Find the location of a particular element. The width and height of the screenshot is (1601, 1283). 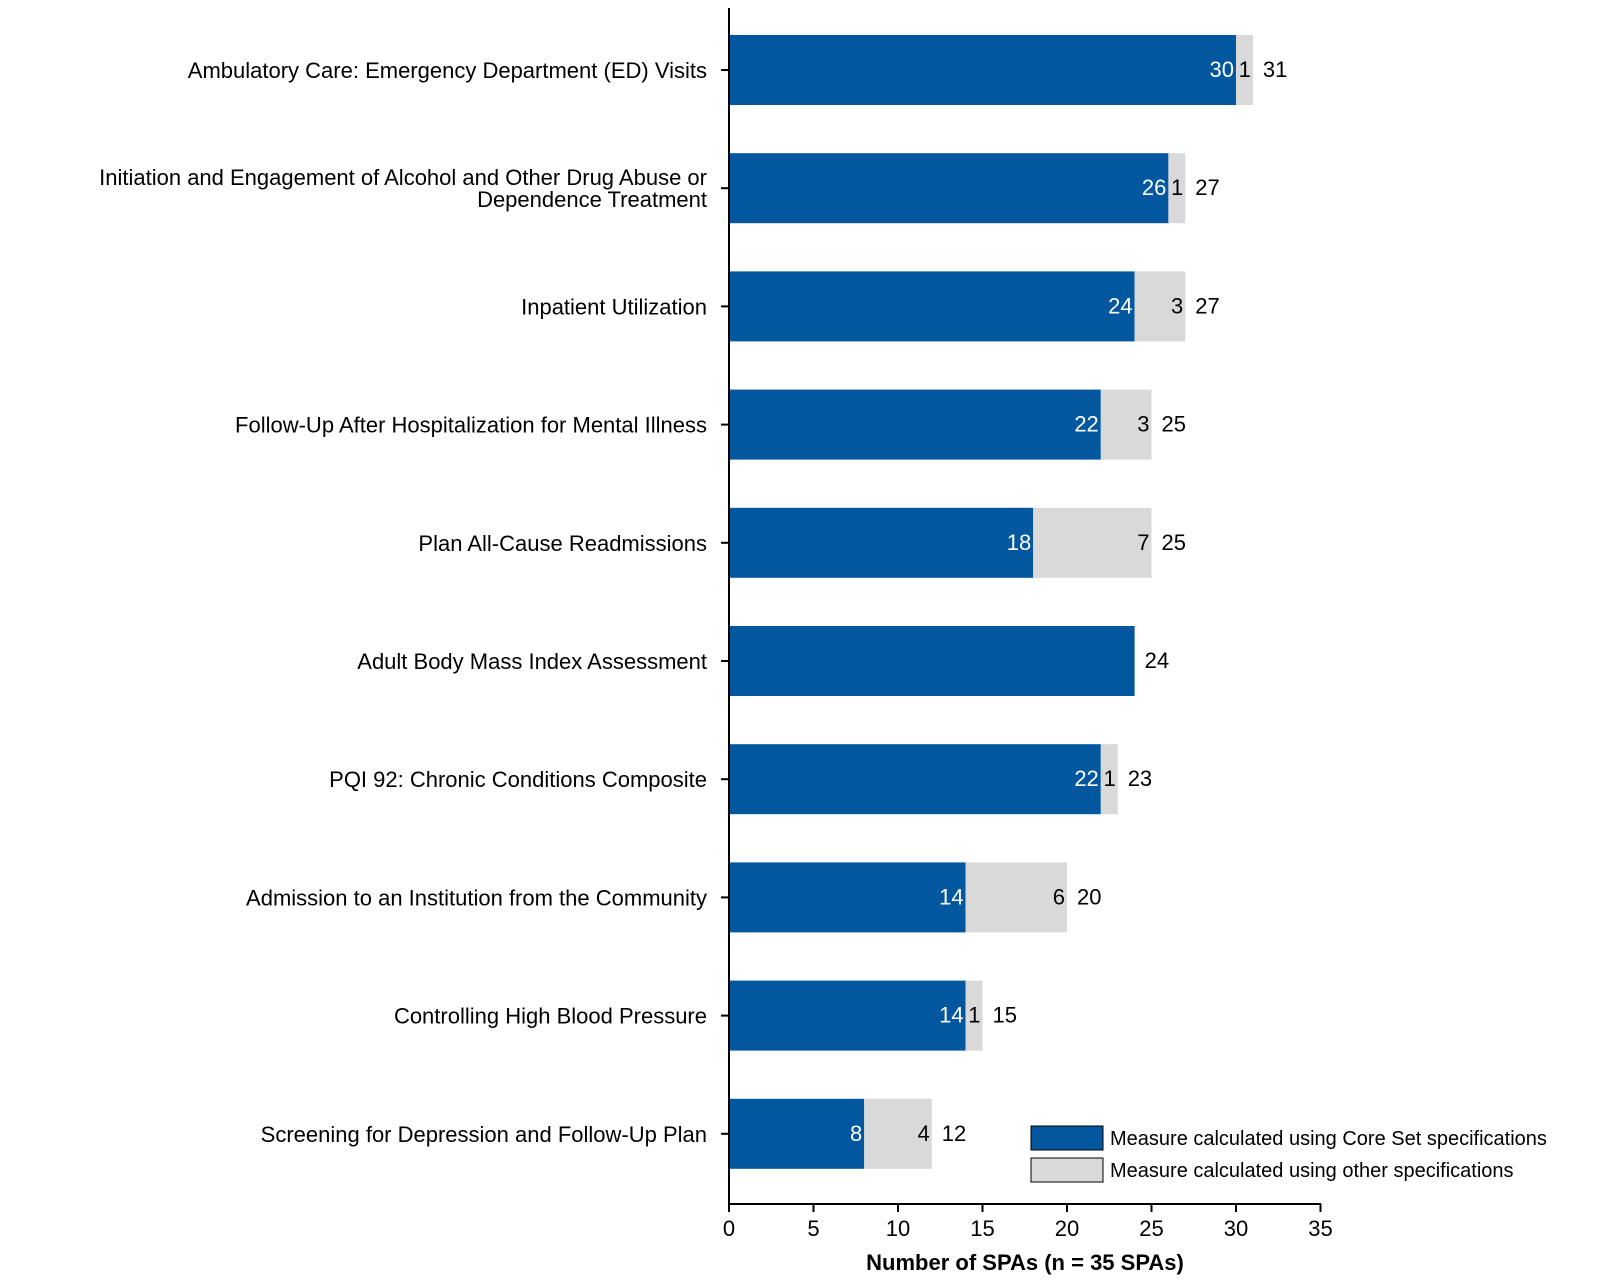

x-axis-ticks: 0 5 10 15 20 25 30 35 is located at coordinates (1028, 1222).